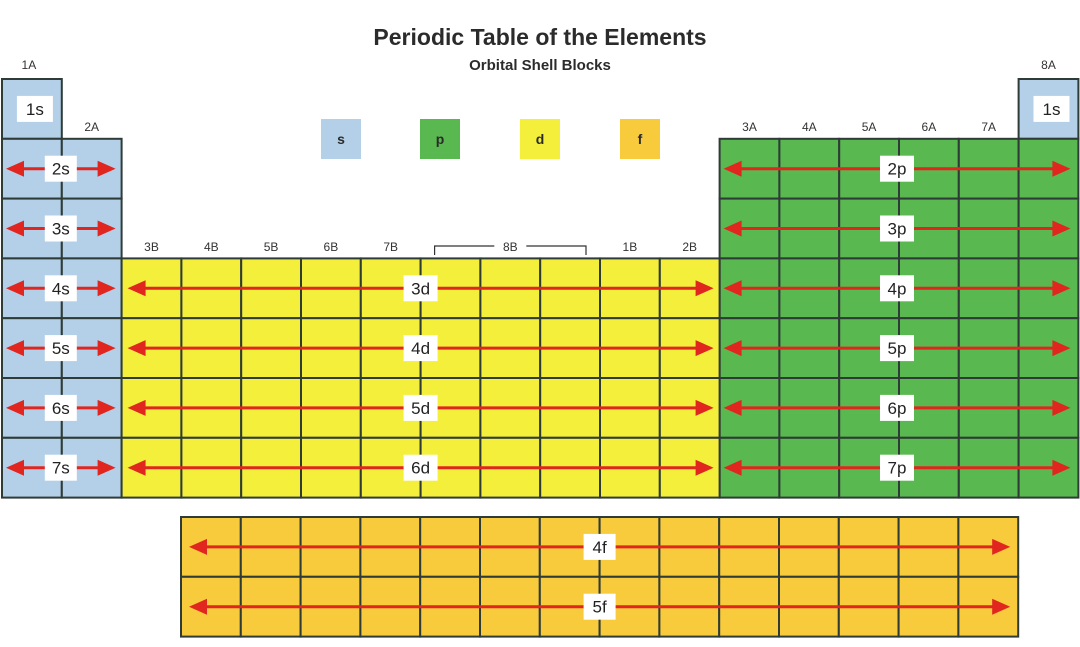 The image size is (1080, 647). What do you see at coordinates (211, 247) in the screenshot?
I see `group-label-4b: 4B` at bounding box center [211, 247].